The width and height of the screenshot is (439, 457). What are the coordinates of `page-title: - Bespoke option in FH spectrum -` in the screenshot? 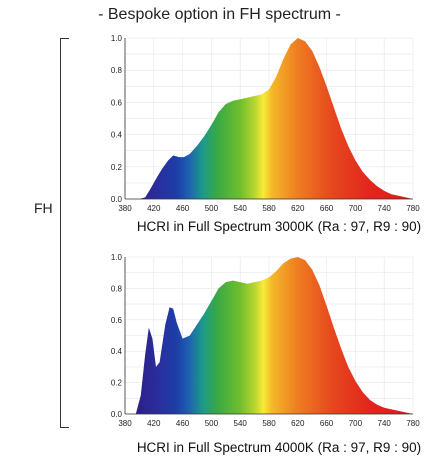 It's located at (219, 14).